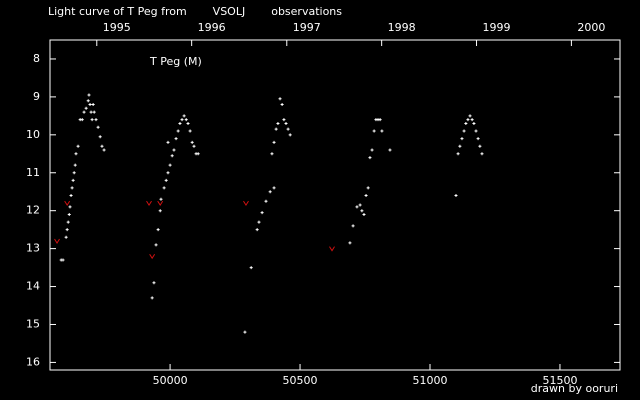  Describe the element at coordinates (306, 11) in the screenshot. I see `chart-title: observations` at that location.